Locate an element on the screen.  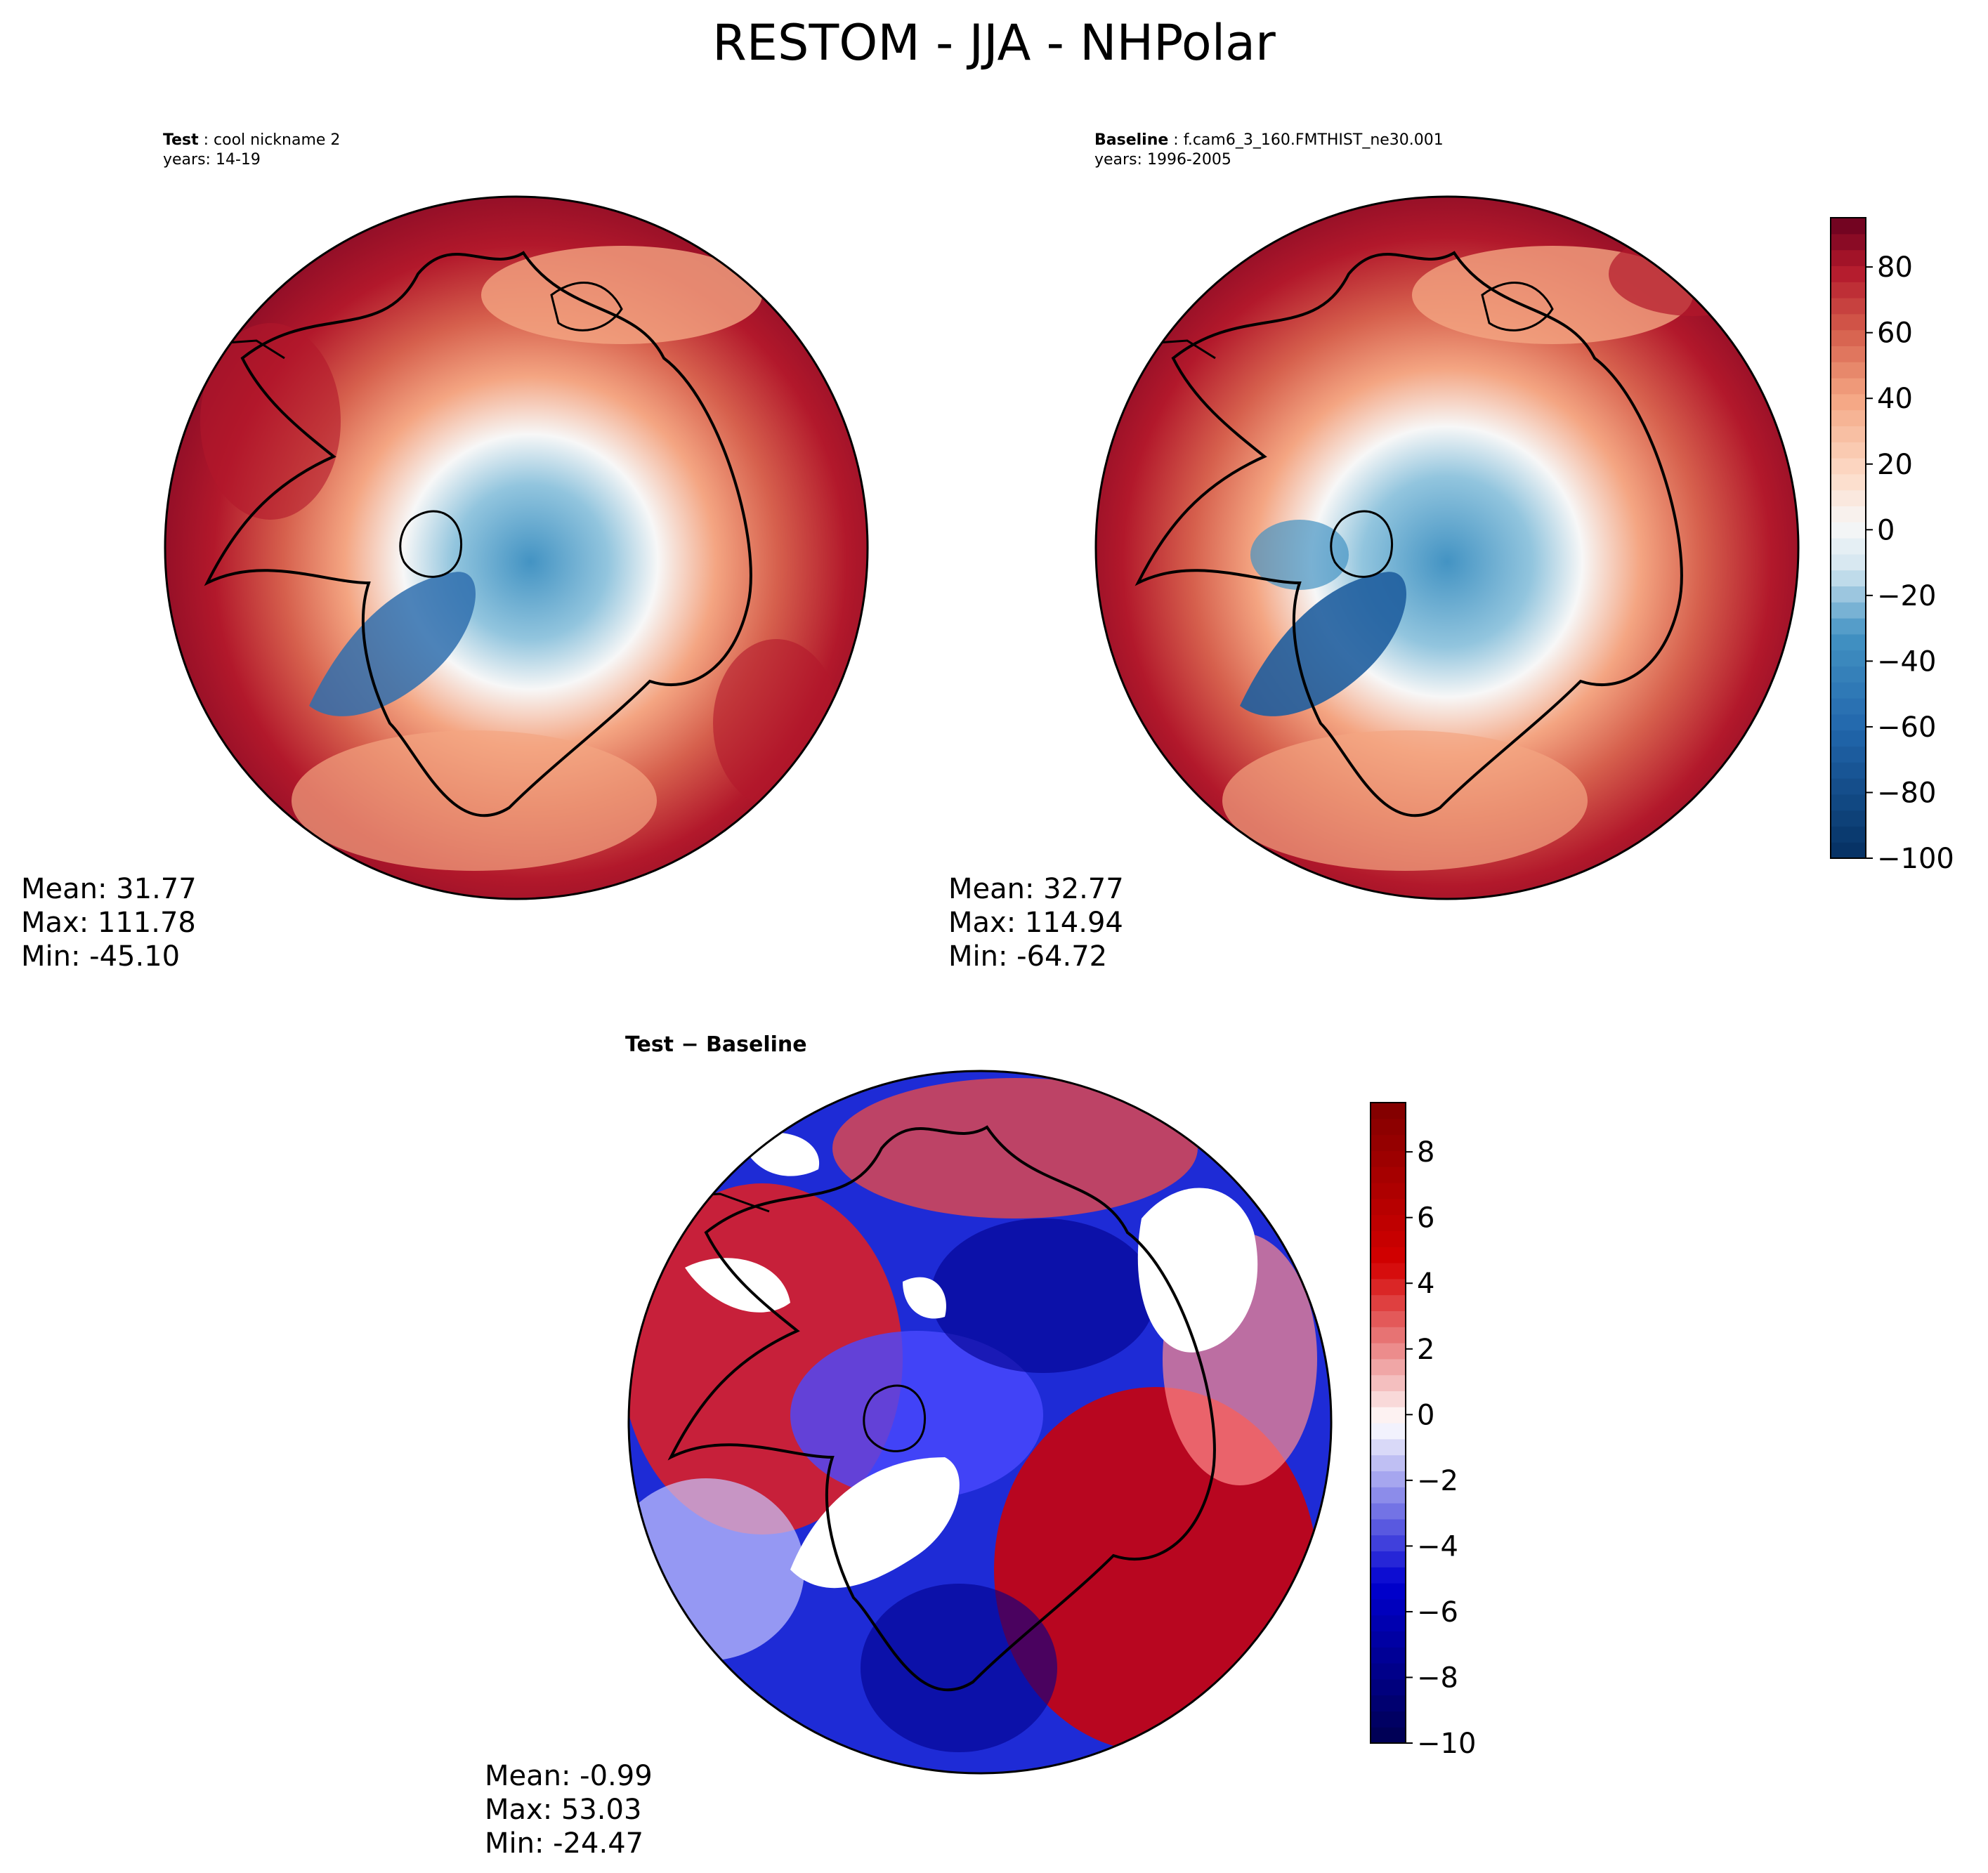
baseline-map-frame is located at coordinates (1447, 547).